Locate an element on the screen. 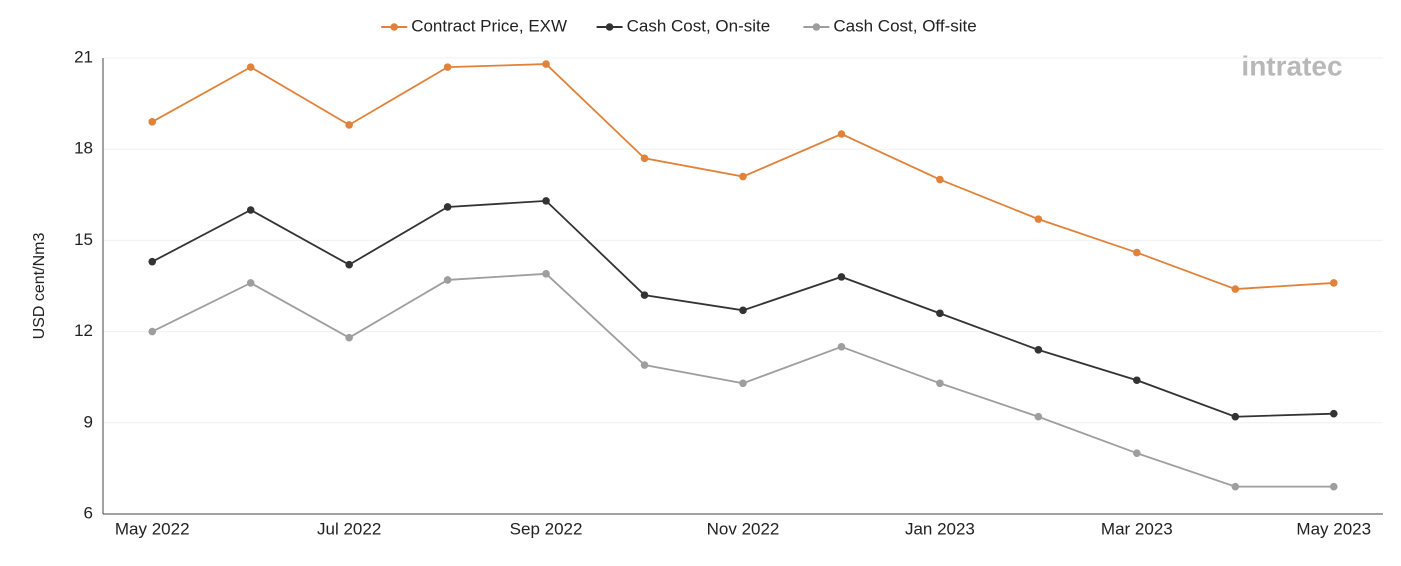  y-tick-label: 6 is located at coordinates (88, 512).